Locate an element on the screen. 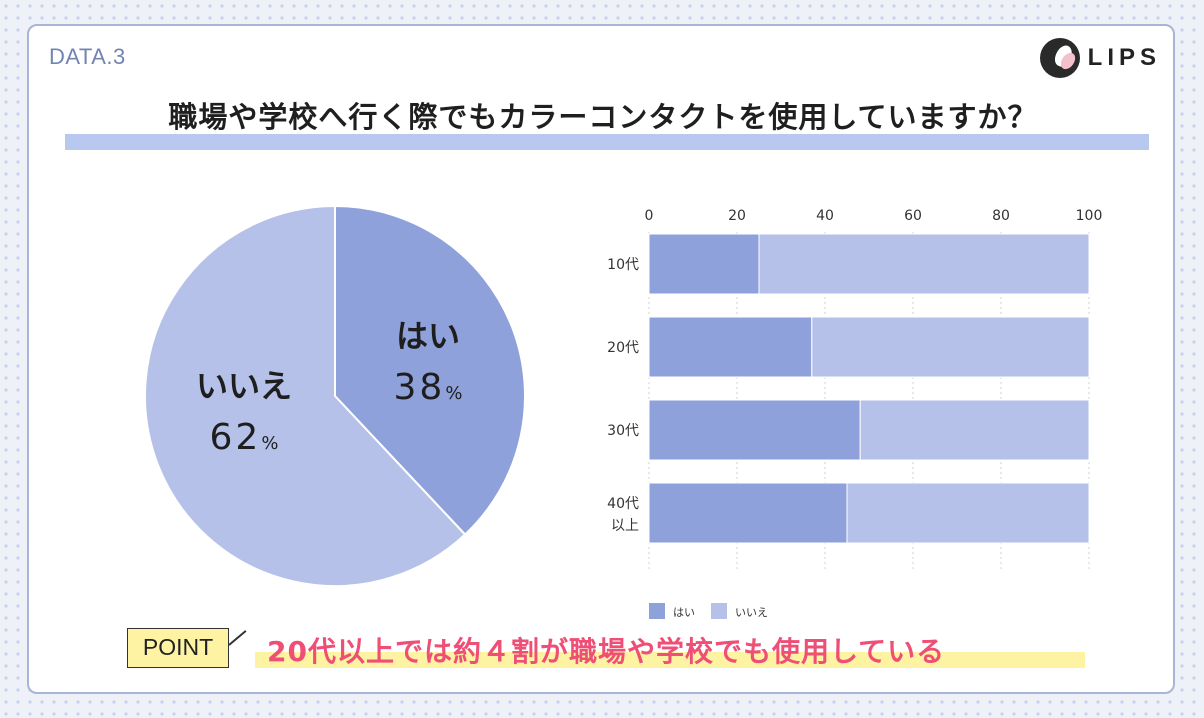 The image size is (1204, 718). legend-swatch-no is located at coordinates (719, 611).